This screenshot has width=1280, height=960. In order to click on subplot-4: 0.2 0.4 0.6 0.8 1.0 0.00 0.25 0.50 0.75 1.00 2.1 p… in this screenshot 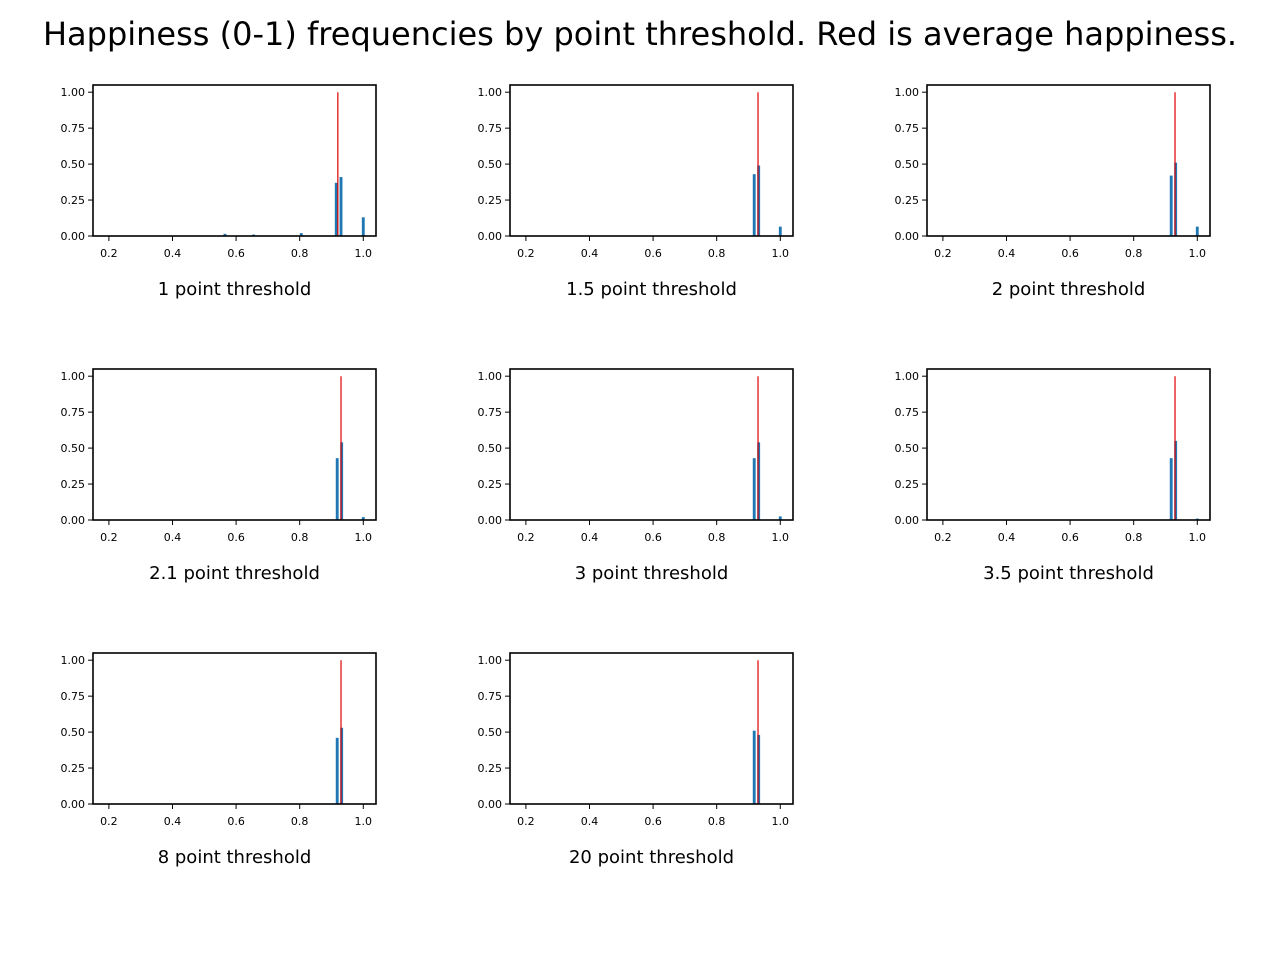, I will do `click(219, 476)`.